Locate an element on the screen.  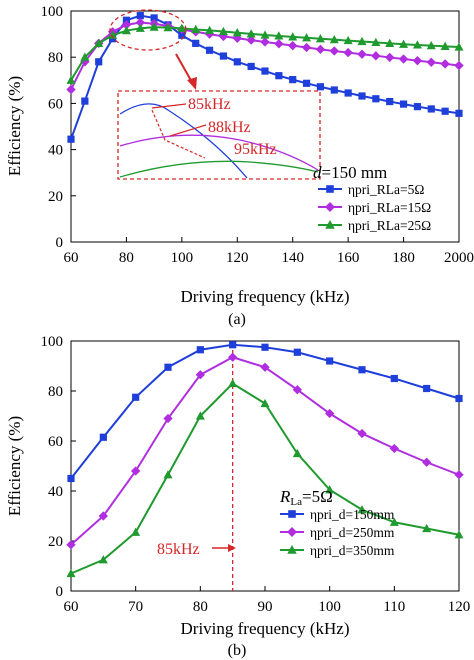
legend-title-b: RLa=5Ω is located at coordinates (306, 497).